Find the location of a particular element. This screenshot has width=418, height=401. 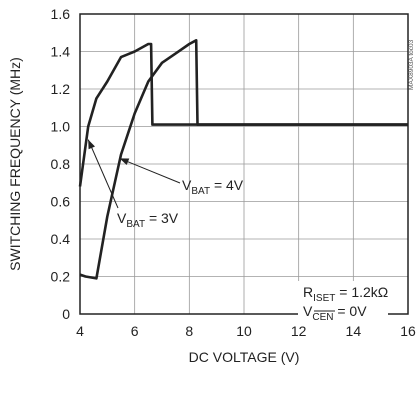

label-vbat-4v-sub: BAT is located at coordinates (200, 191).